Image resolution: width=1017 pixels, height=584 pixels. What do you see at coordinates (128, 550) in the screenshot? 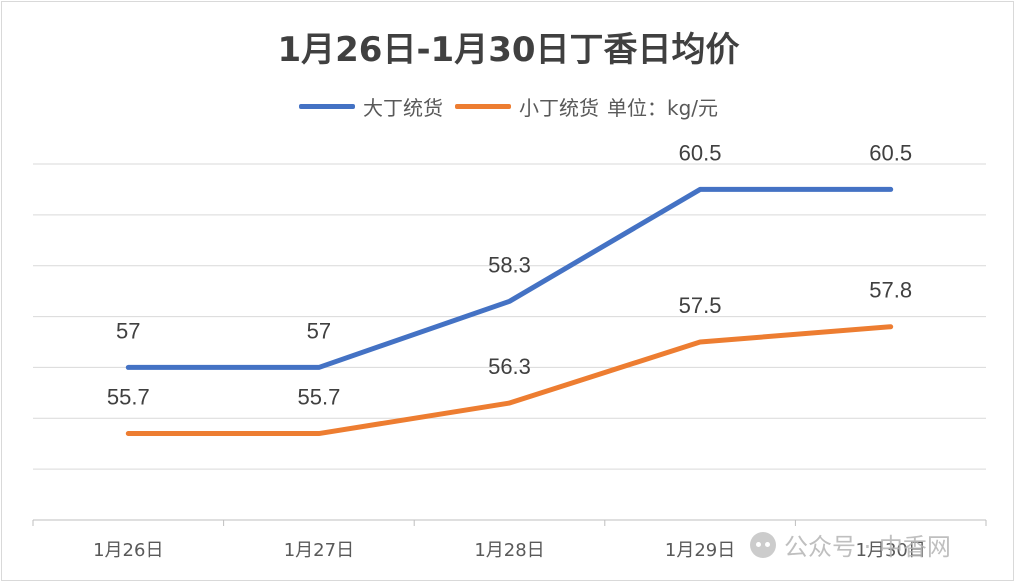
I see `x-tick-label: 1月26日` at bounding box center [128, 550].